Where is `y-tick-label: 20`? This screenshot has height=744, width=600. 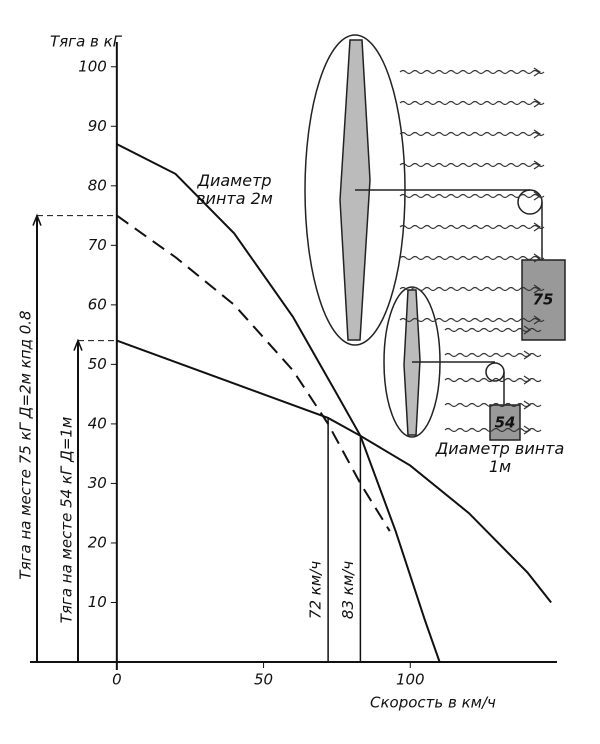
y-tick-label: 20 is located at coordinates (97, 542).